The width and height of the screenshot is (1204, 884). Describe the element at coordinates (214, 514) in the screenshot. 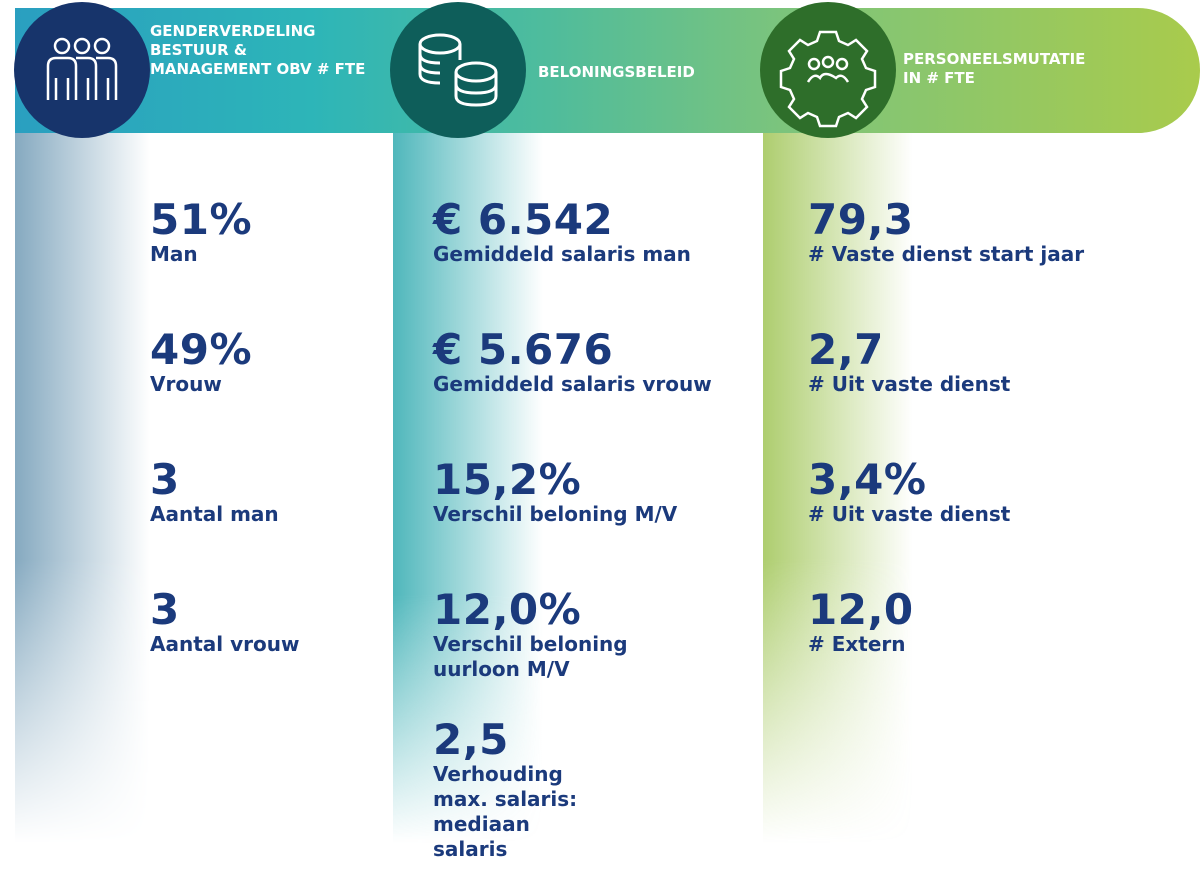

I see `stat-label: Aantal man` at that location.